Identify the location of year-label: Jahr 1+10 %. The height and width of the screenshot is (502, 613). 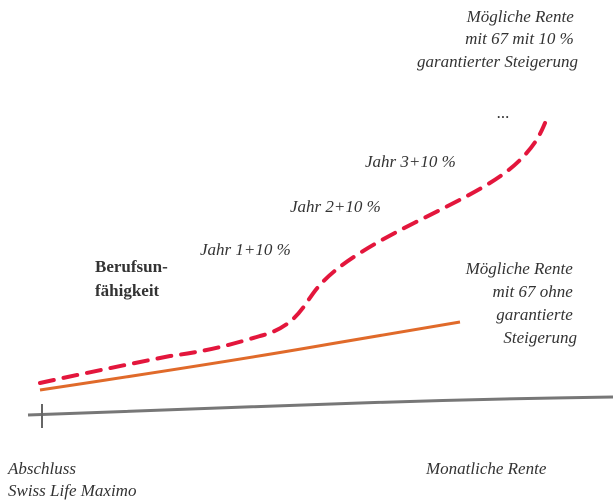
(245, 249).